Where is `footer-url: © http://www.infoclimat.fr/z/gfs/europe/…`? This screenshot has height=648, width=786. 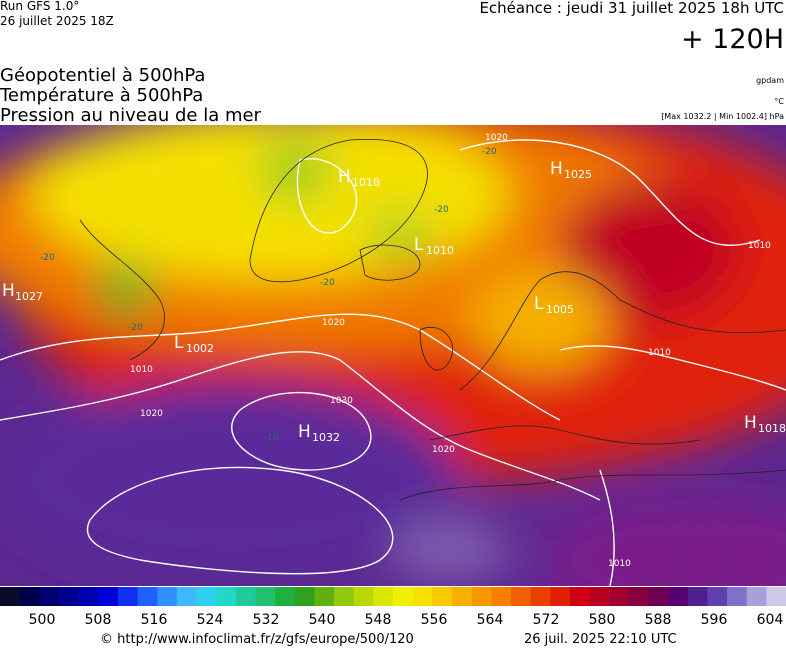
footer-url: © http://www.infoclimat.fr/z/gfs/europe/… is located at coordinates (257, 639).